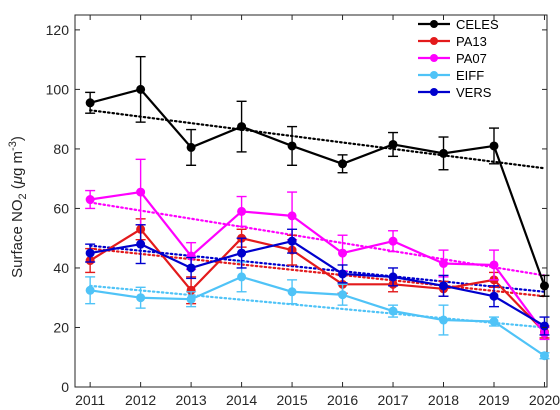  What do you see at coordinates (471, 41) in the screenshot?
I see `legend-label-pa13: PA13` at bounding box center [471, 41].